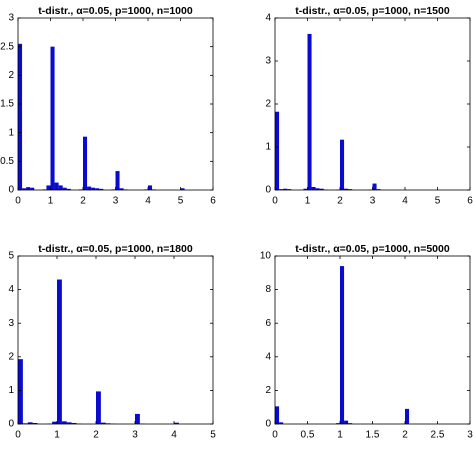 The width and height of the screenshot is (474, 455). I want to click on y-tick-label: 8, so click(268, 289).